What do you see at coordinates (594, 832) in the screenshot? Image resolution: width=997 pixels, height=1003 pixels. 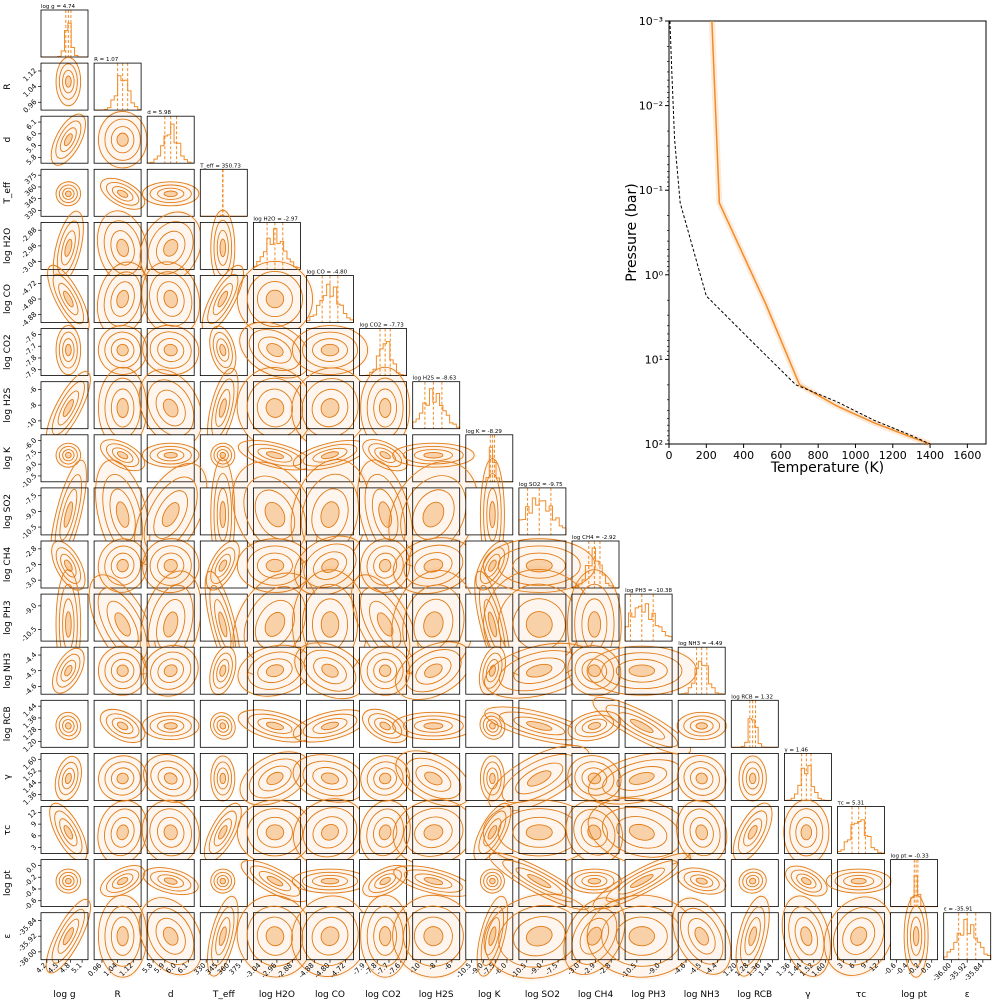 I see `panel-tauc-CH4` at bounding box center [594, 832].